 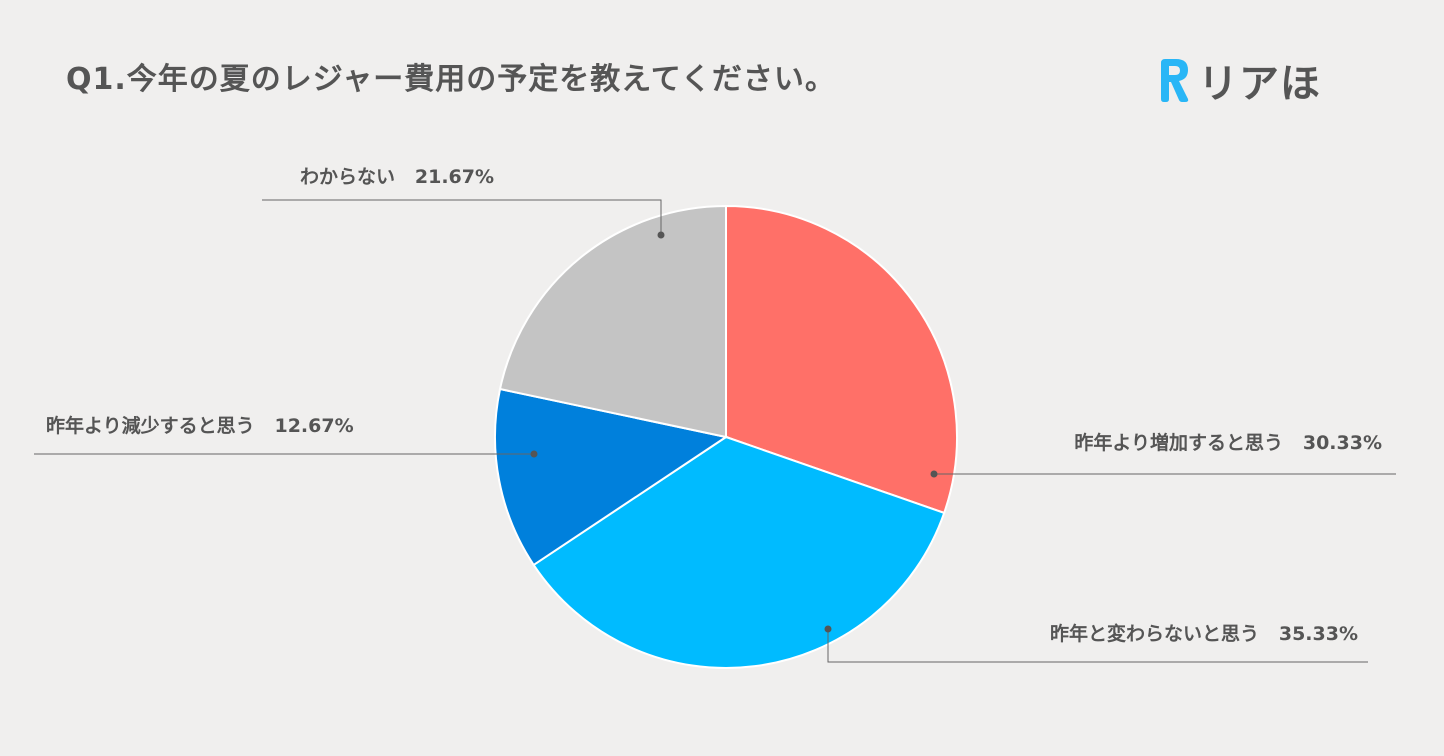 I want to click on slice-label-0: 昨年より増加すると思う 30.33%, so click(x=1228, y=442).